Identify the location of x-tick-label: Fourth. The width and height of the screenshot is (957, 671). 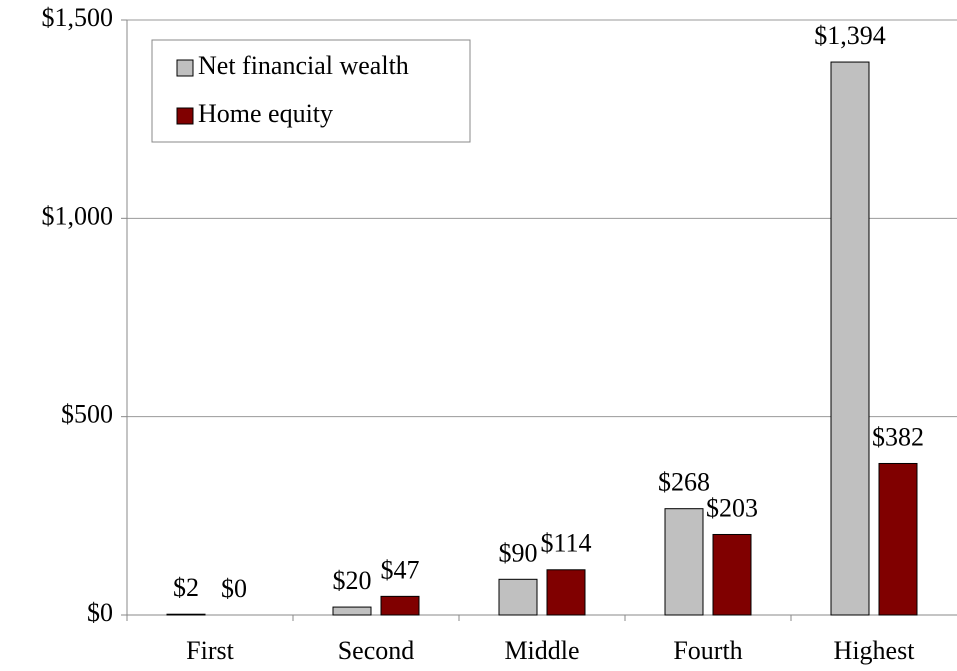
(707, 650).